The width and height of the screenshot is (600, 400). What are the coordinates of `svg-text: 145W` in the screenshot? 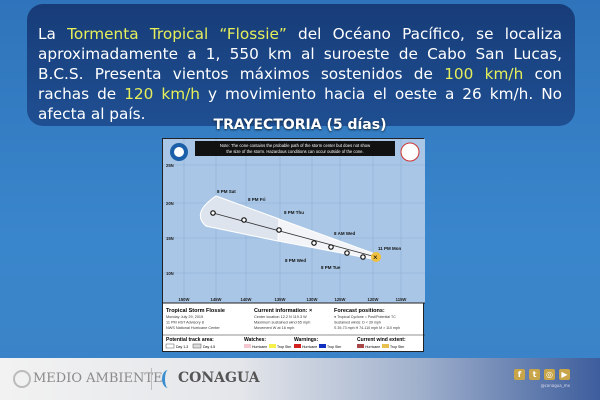 It's located at (216, 299).